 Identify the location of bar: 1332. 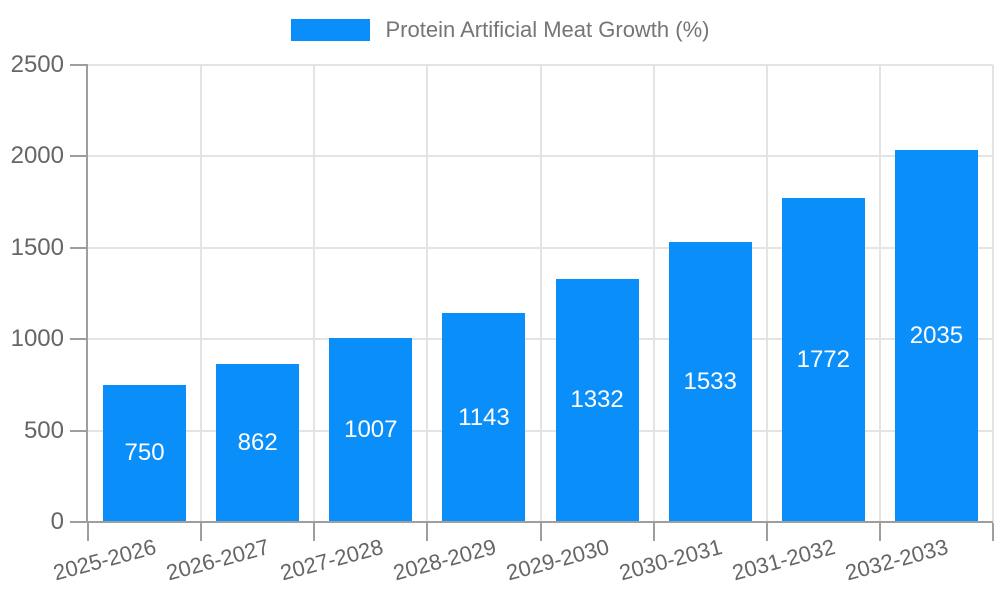
(597, 400).